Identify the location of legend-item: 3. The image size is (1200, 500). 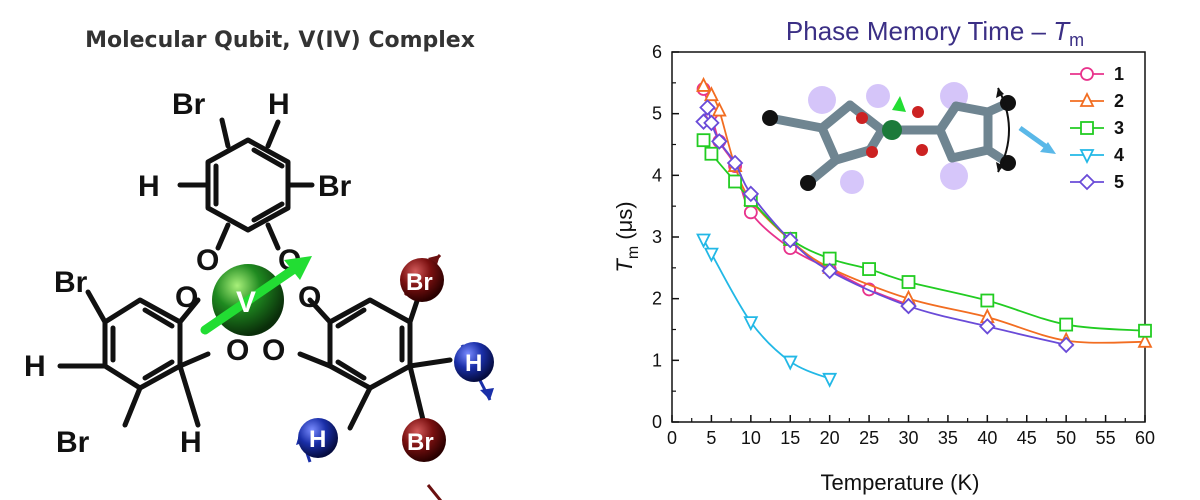
(1097, 128).